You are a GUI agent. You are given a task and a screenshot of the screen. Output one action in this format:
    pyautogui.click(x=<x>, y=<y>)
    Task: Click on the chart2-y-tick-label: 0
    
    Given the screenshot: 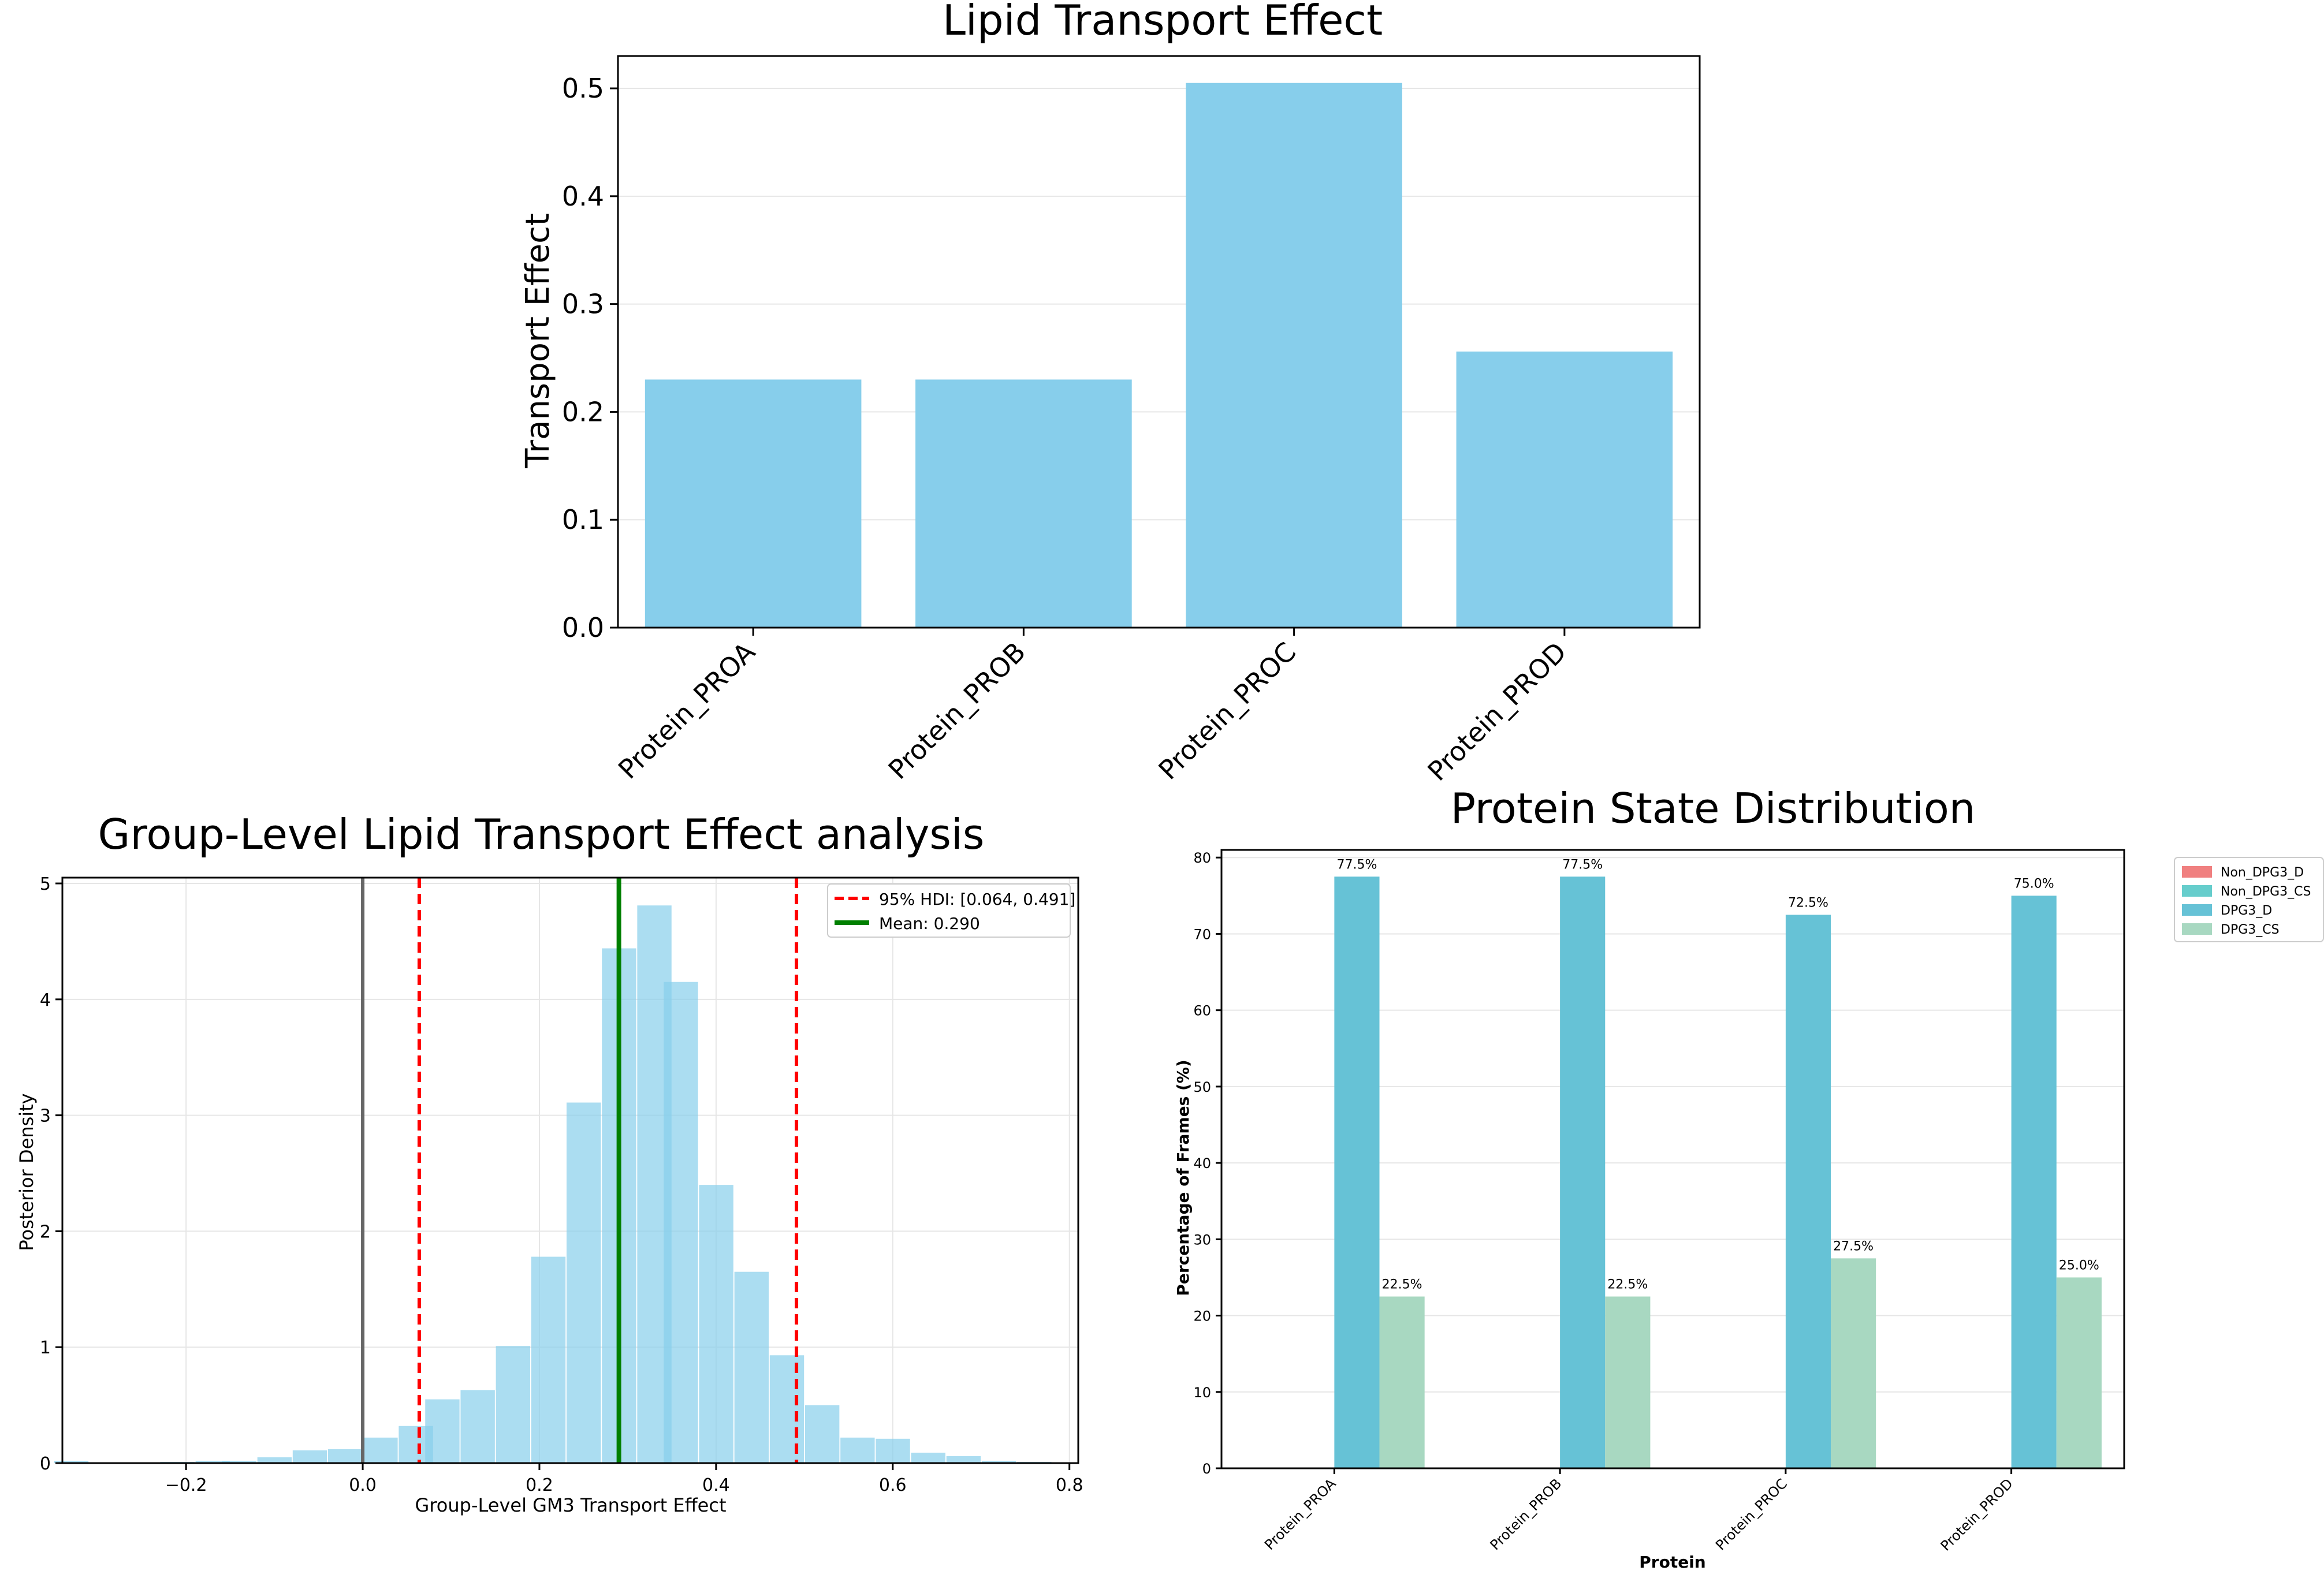 What is the action you would take?
    pyautogui.click(x=45, y=1464)
    